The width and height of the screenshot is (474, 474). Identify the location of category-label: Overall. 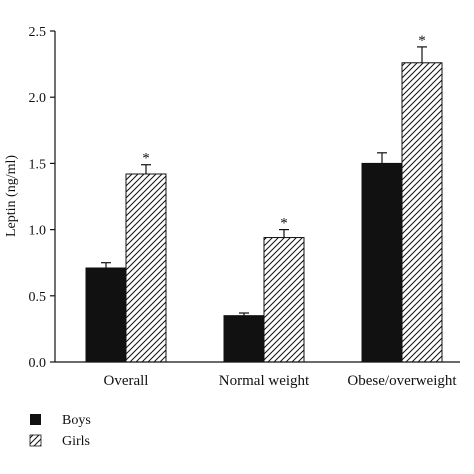
(126, 381).